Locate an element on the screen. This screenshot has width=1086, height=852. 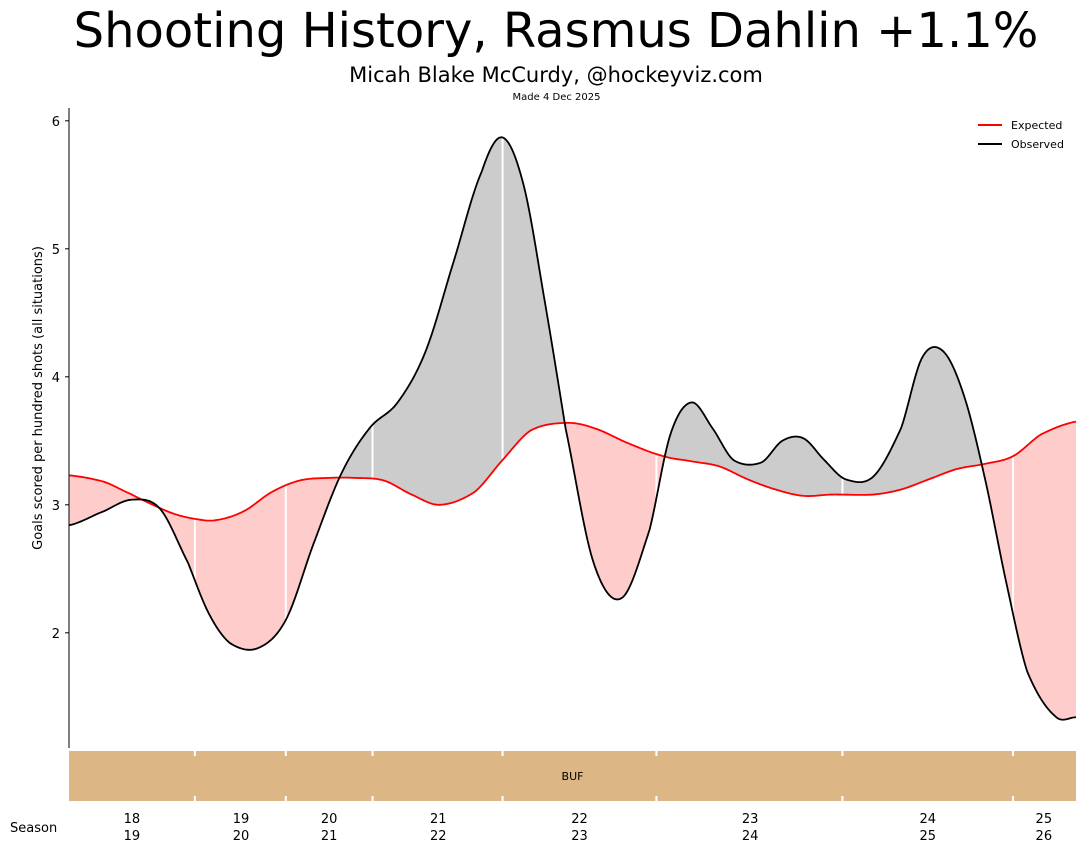
y-tick-label-2: 2 is located at coordinates (56, 634).